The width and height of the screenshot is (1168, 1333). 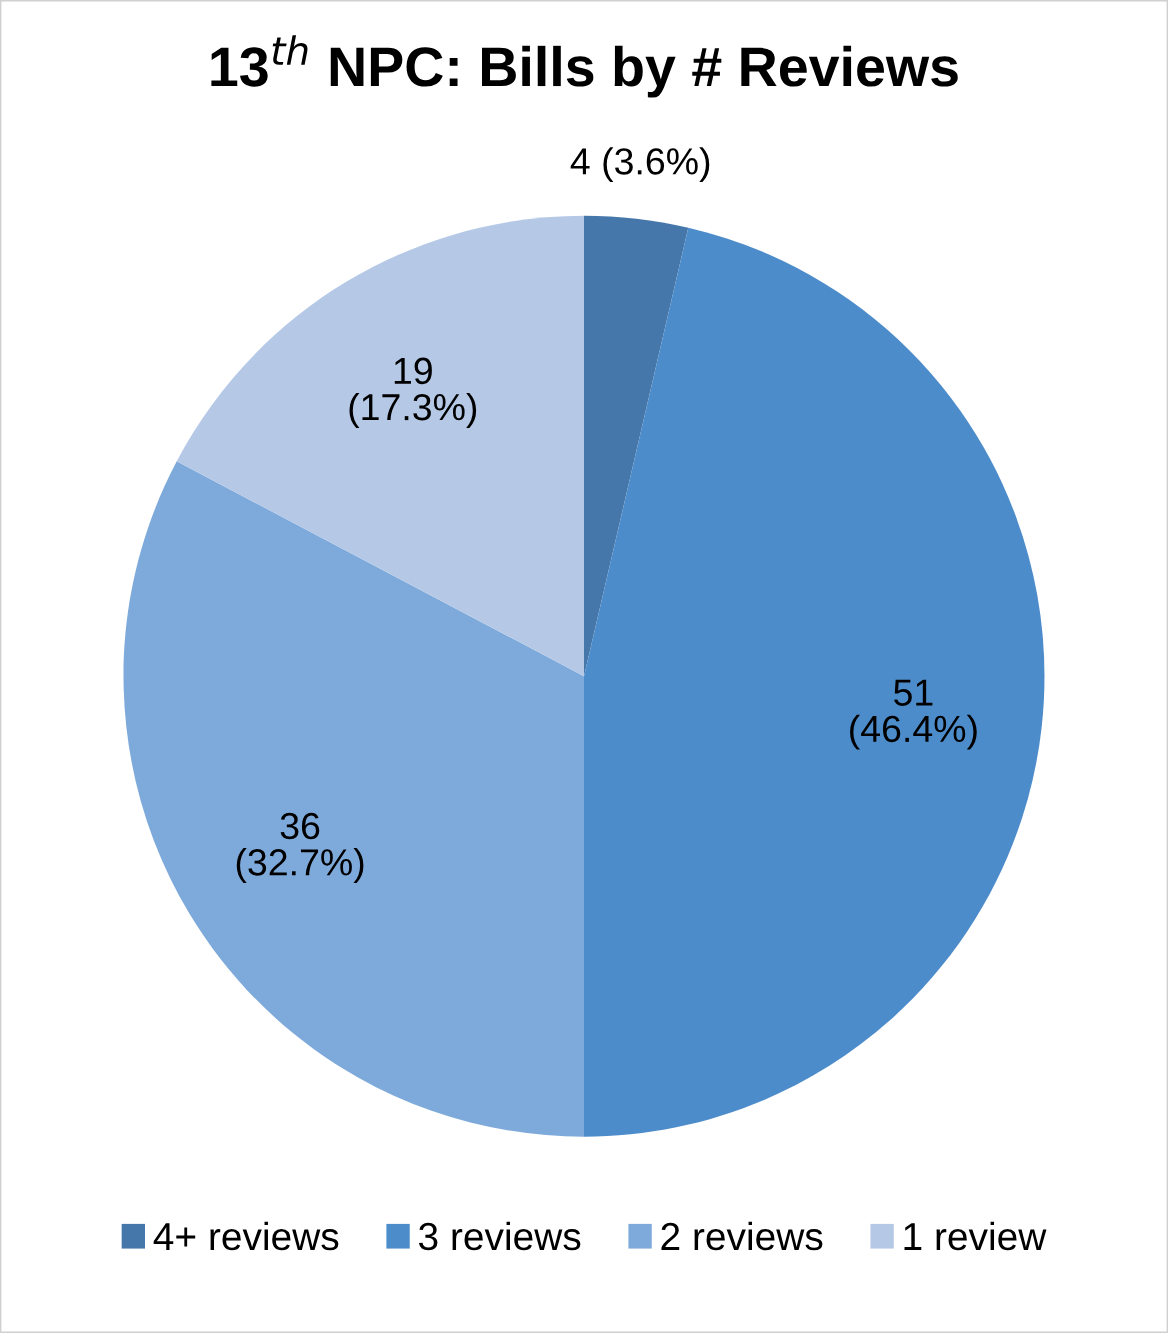 I want to click on legend-label: 3 reviews, so click(x=499, y=1236).